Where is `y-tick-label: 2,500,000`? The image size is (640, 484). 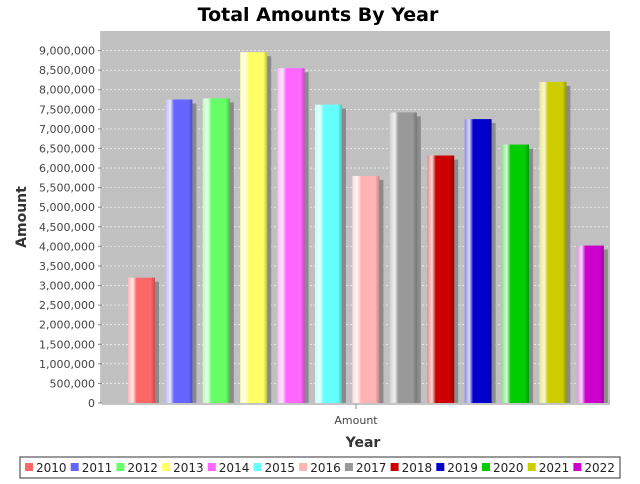 y-tick-label: 2,500,000 is located at coordinates (67, 305).